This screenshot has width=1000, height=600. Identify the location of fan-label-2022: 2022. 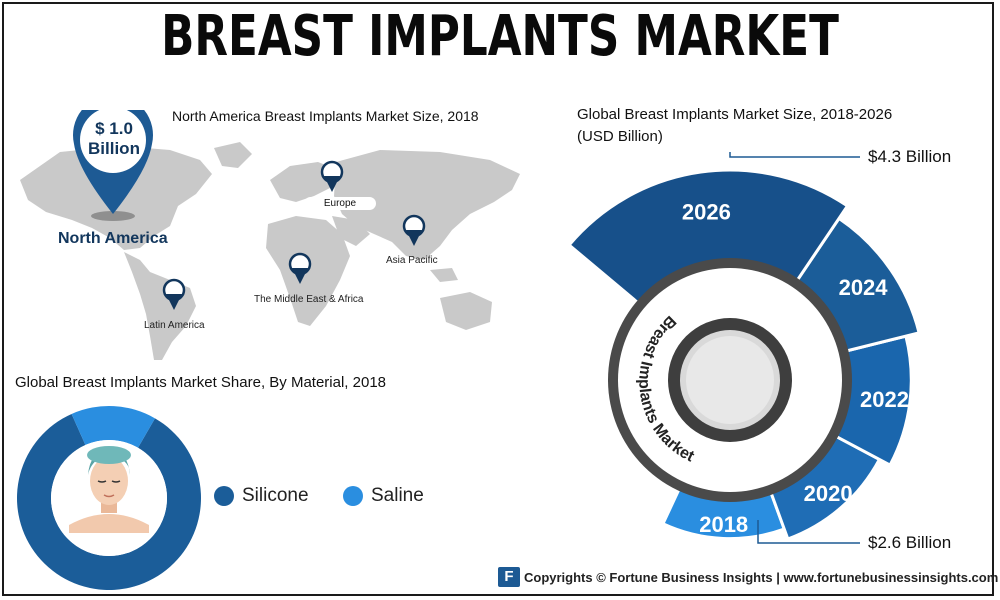
(884, 399).